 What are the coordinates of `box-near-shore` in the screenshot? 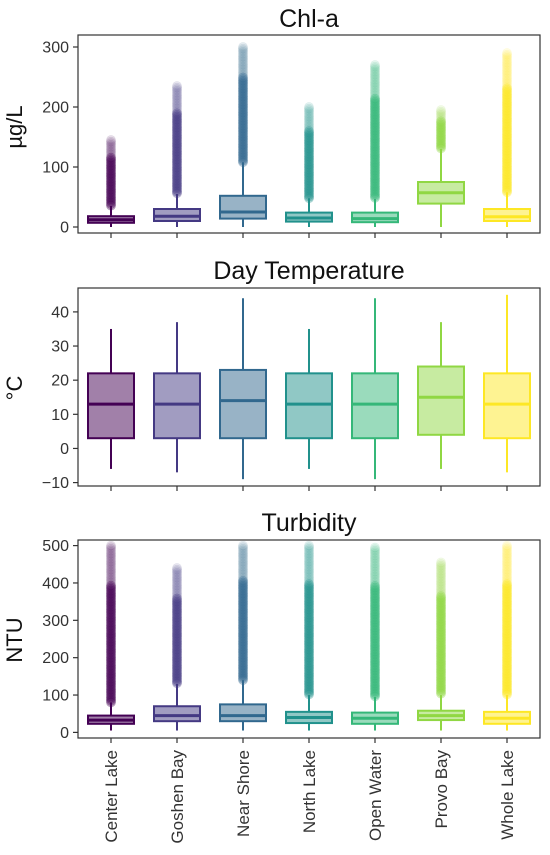 It's located at (243, 635).